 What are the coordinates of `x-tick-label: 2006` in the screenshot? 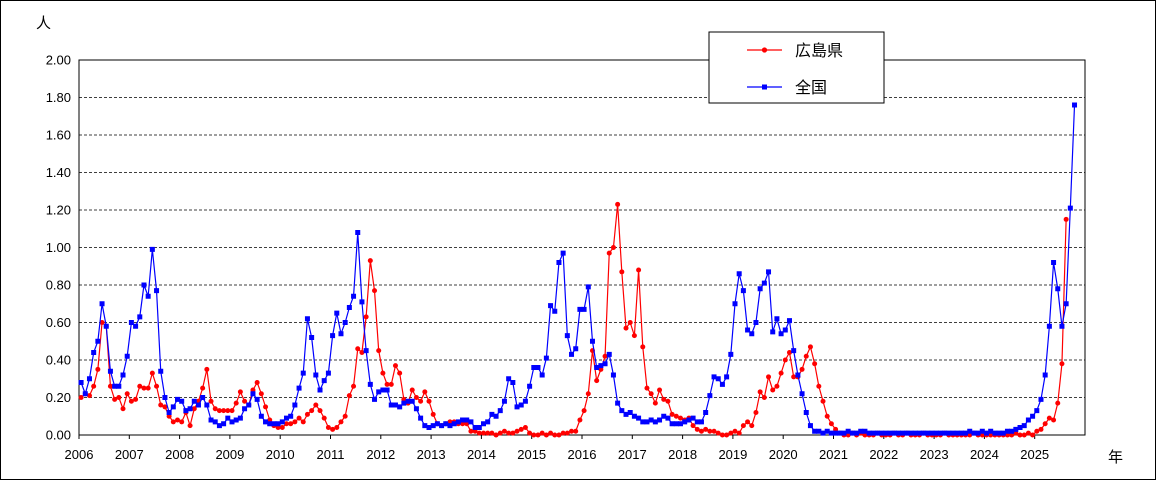 It's located at (79, 454).